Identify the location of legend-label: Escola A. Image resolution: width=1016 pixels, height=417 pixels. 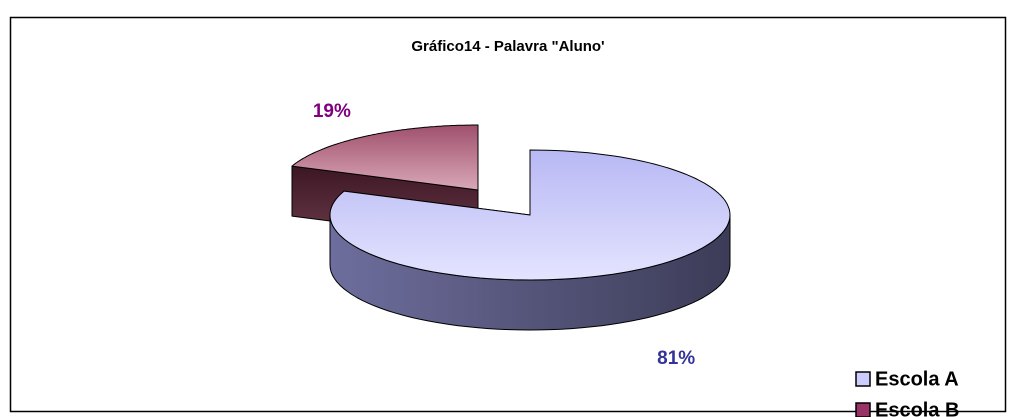
(917, 379).